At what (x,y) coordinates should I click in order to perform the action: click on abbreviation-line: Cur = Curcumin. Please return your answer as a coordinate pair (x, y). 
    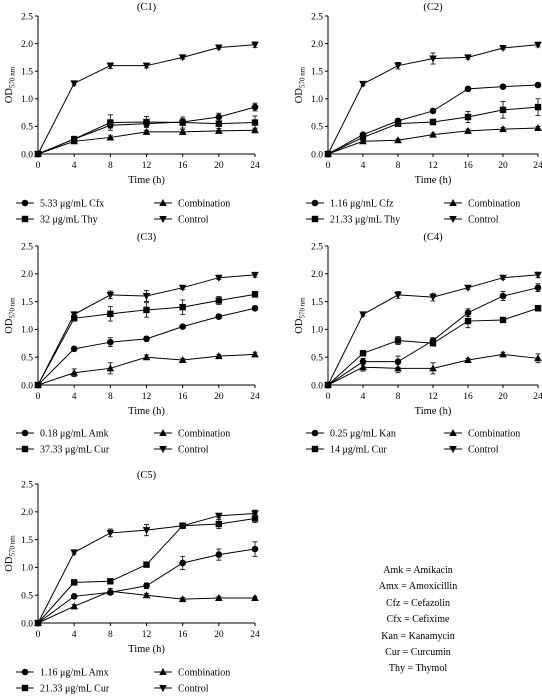
    Looking at the image, I should click on (418, 653).